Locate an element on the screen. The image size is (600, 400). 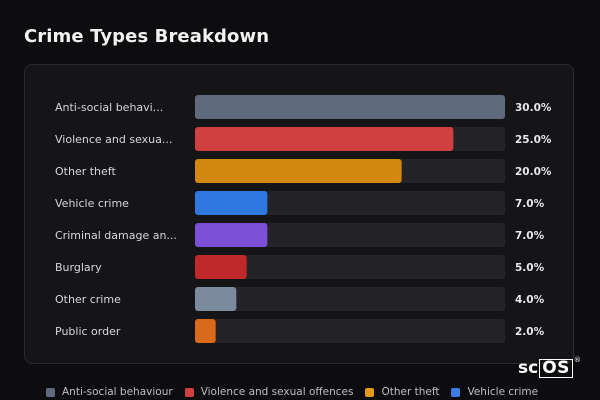
legend-item: Violence and sexual offences is located at coordinates (269, 392).